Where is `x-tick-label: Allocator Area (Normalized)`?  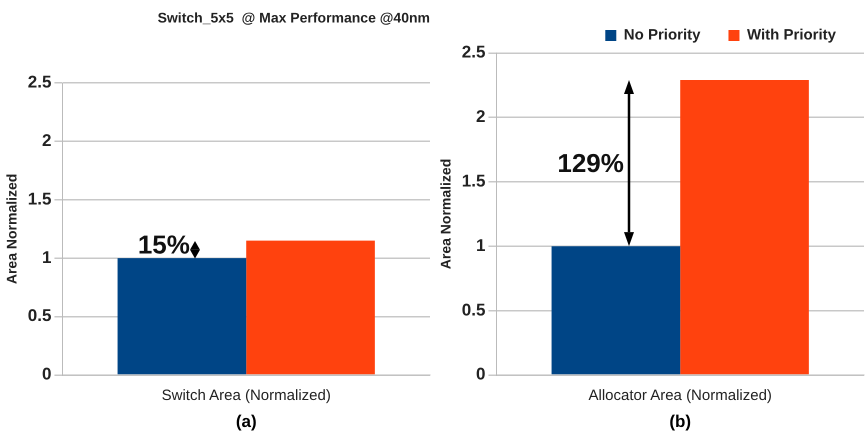
x-tick-label: Allocator Area (Normalized) is located at coordinates (680, 395).